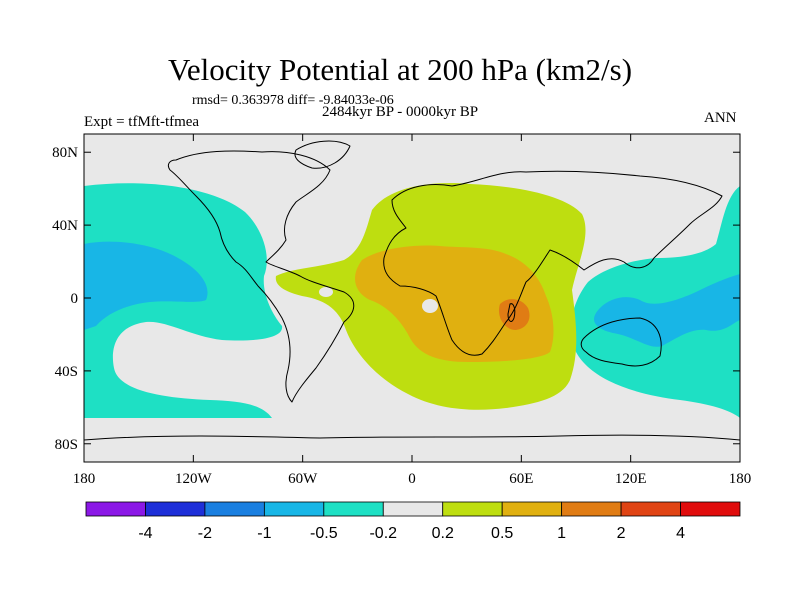  I want to click on chart-title: Velocity Potential at 200 hPa (km2/s), so click(400, 69).